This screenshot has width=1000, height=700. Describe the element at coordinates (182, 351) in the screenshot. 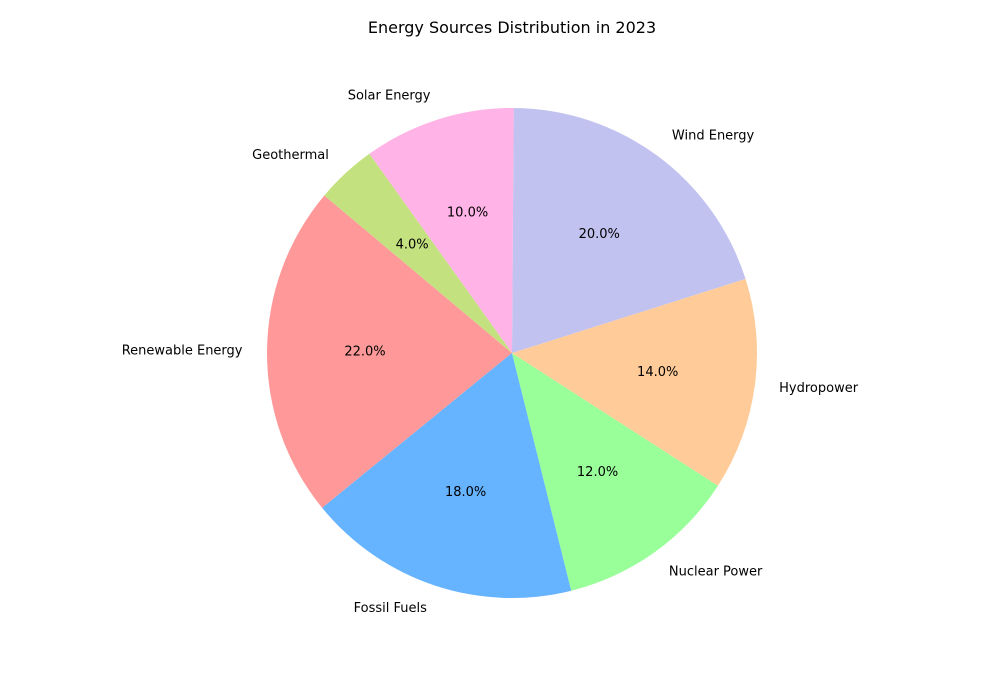

I see `slice-label: Renewable Energy` at that location.